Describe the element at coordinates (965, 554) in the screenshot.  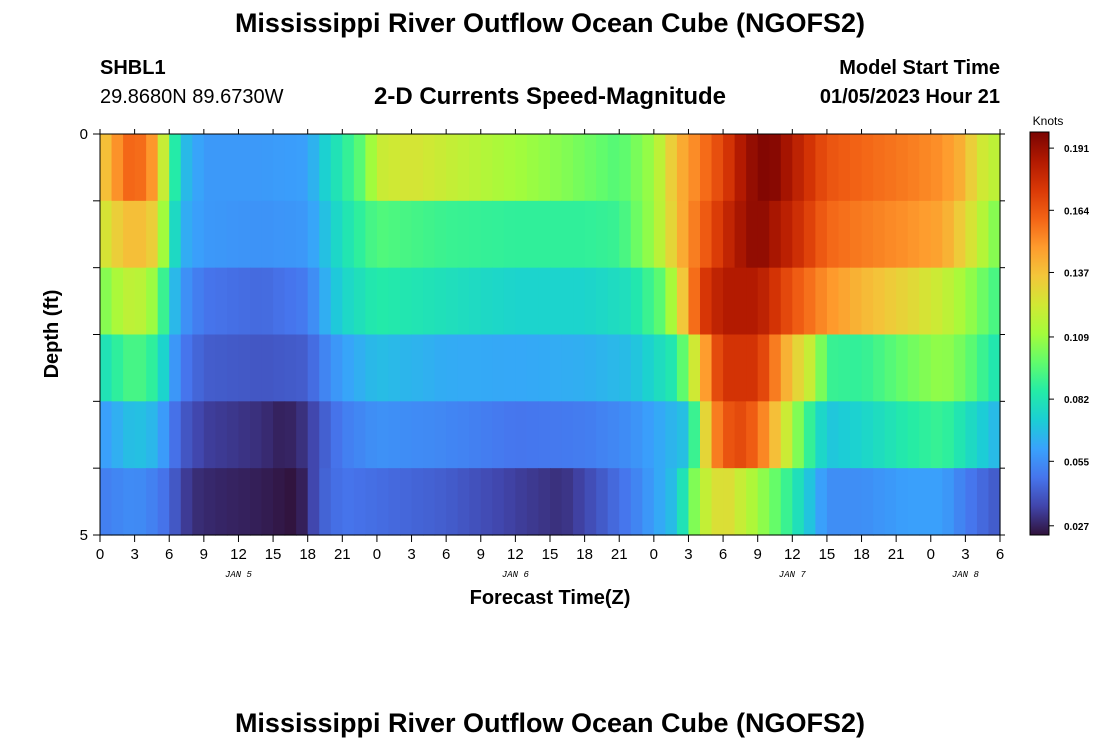
I see `x-tick-label: 3` at that location.